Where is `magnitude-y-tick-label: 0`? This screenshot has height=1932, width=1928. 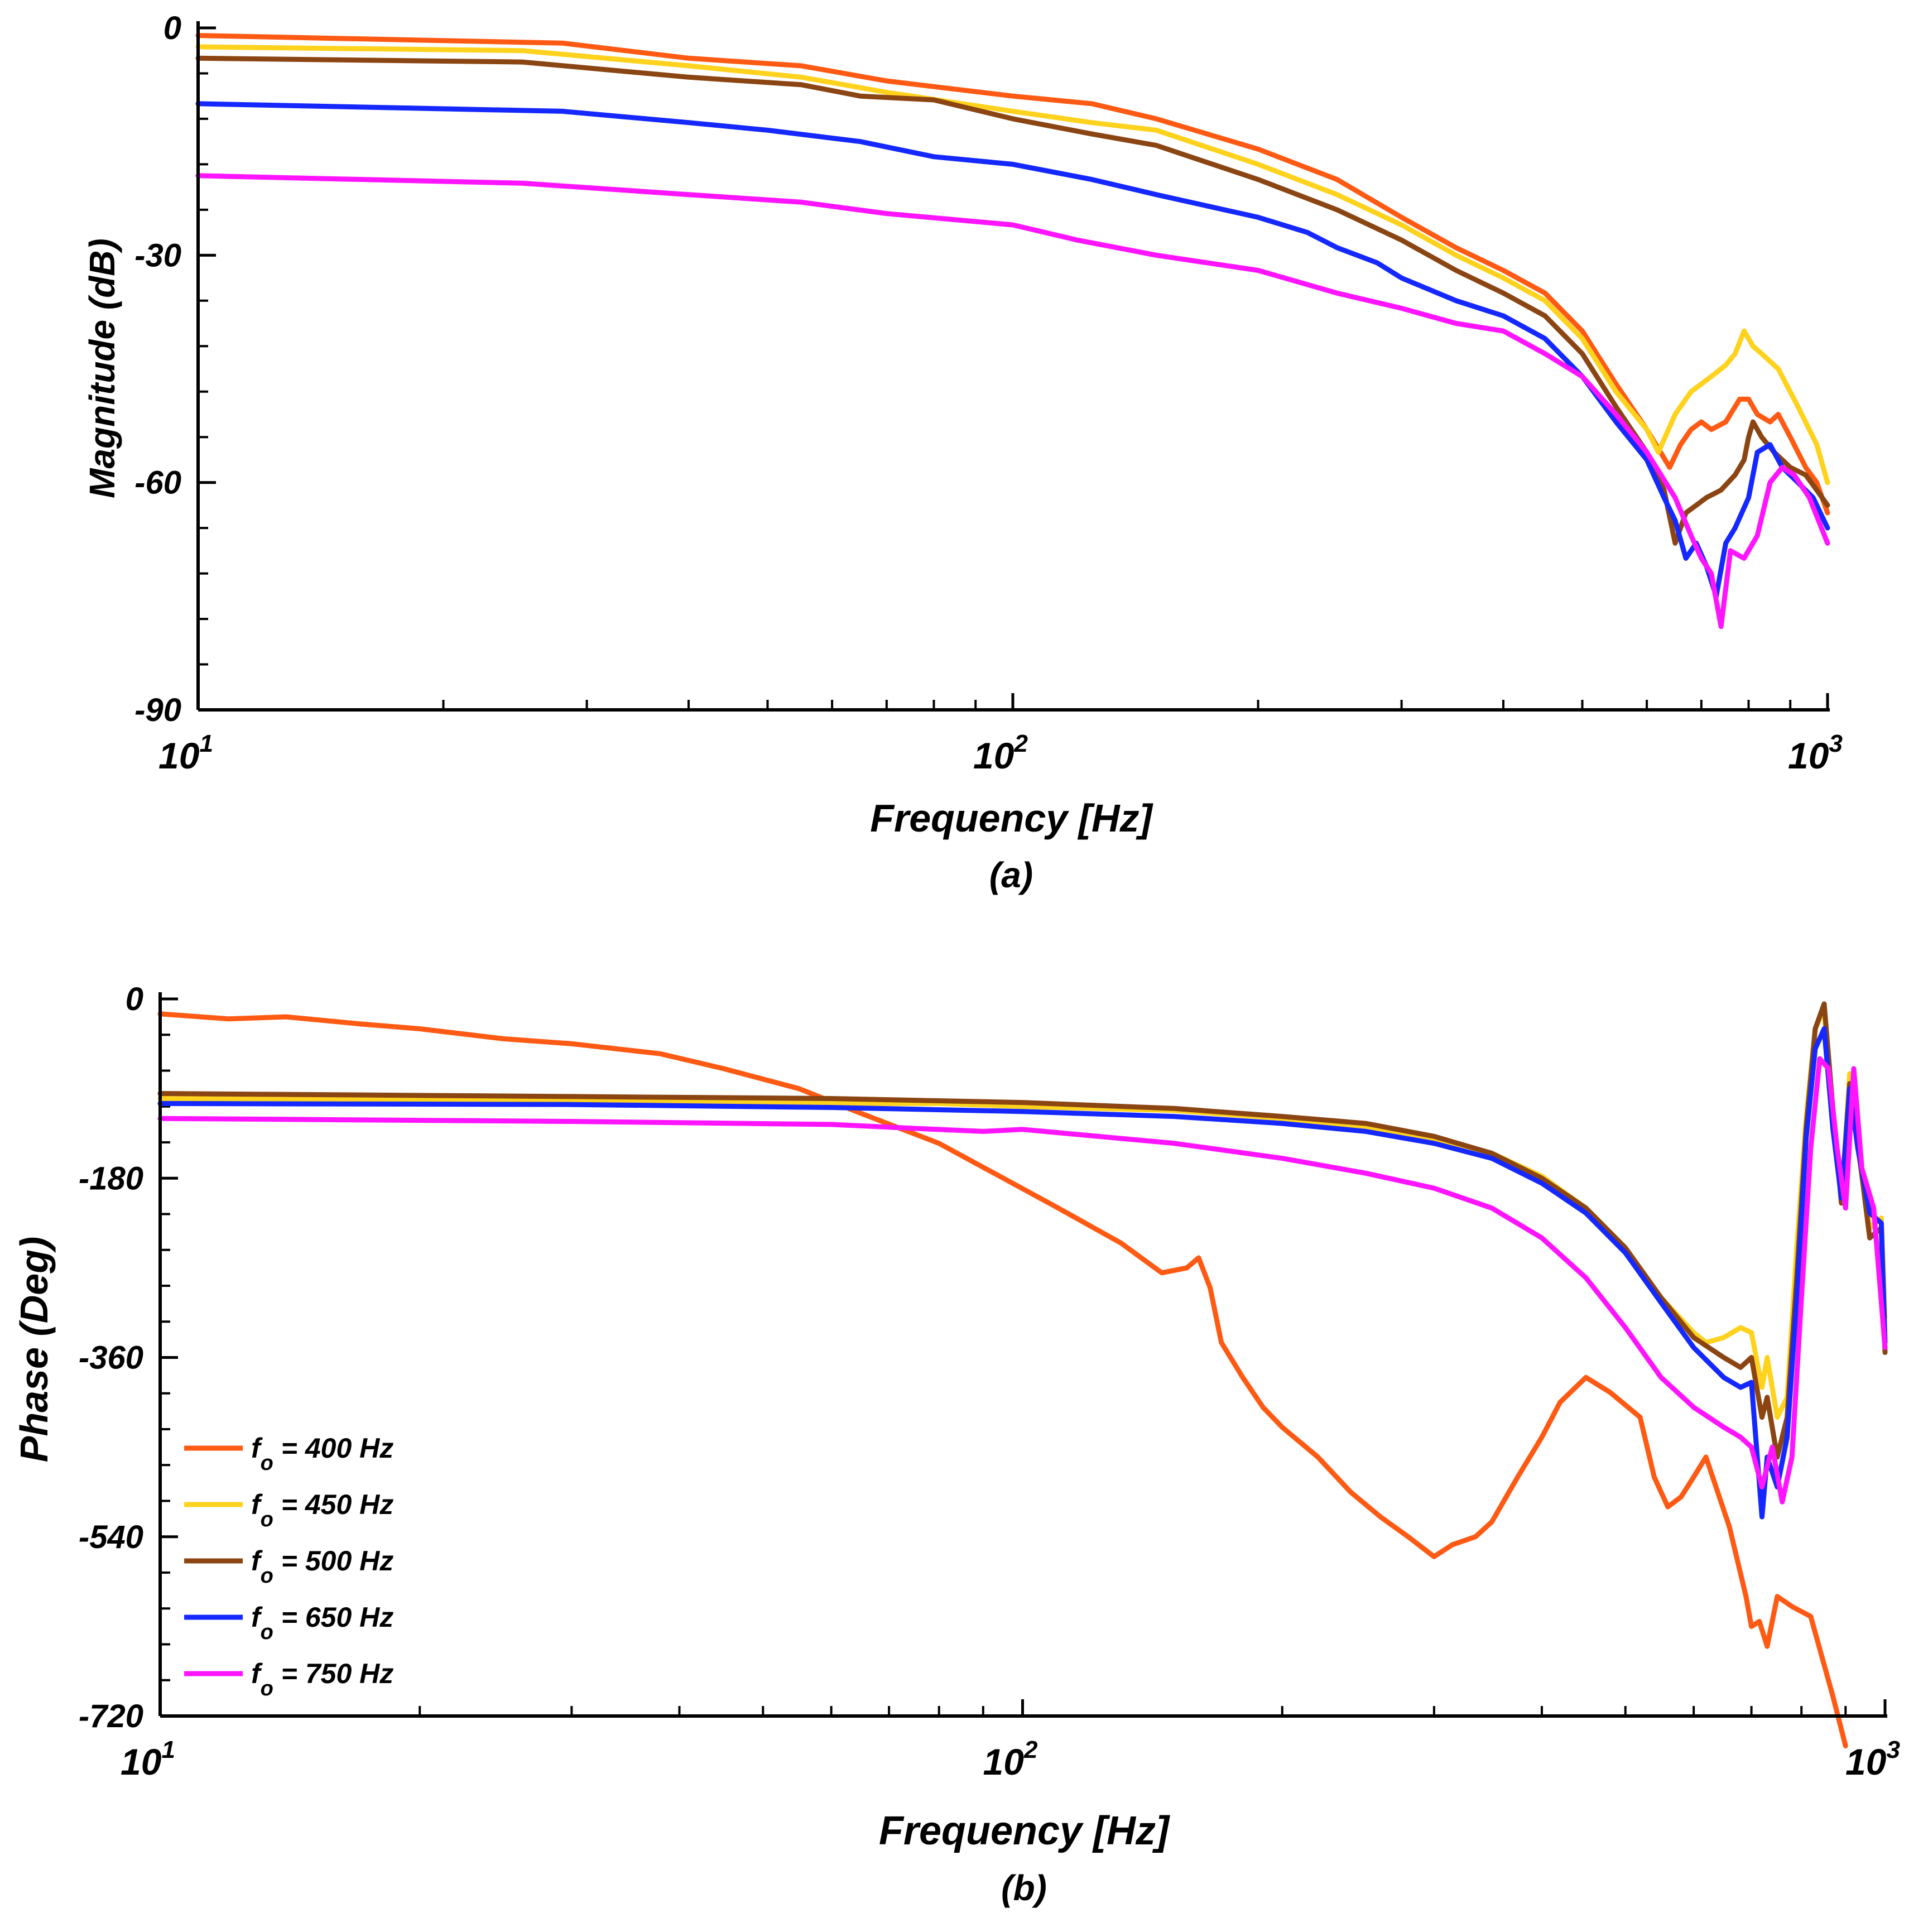 magnitude-y-tick-label: 0 is located at coordinates (173, 28).